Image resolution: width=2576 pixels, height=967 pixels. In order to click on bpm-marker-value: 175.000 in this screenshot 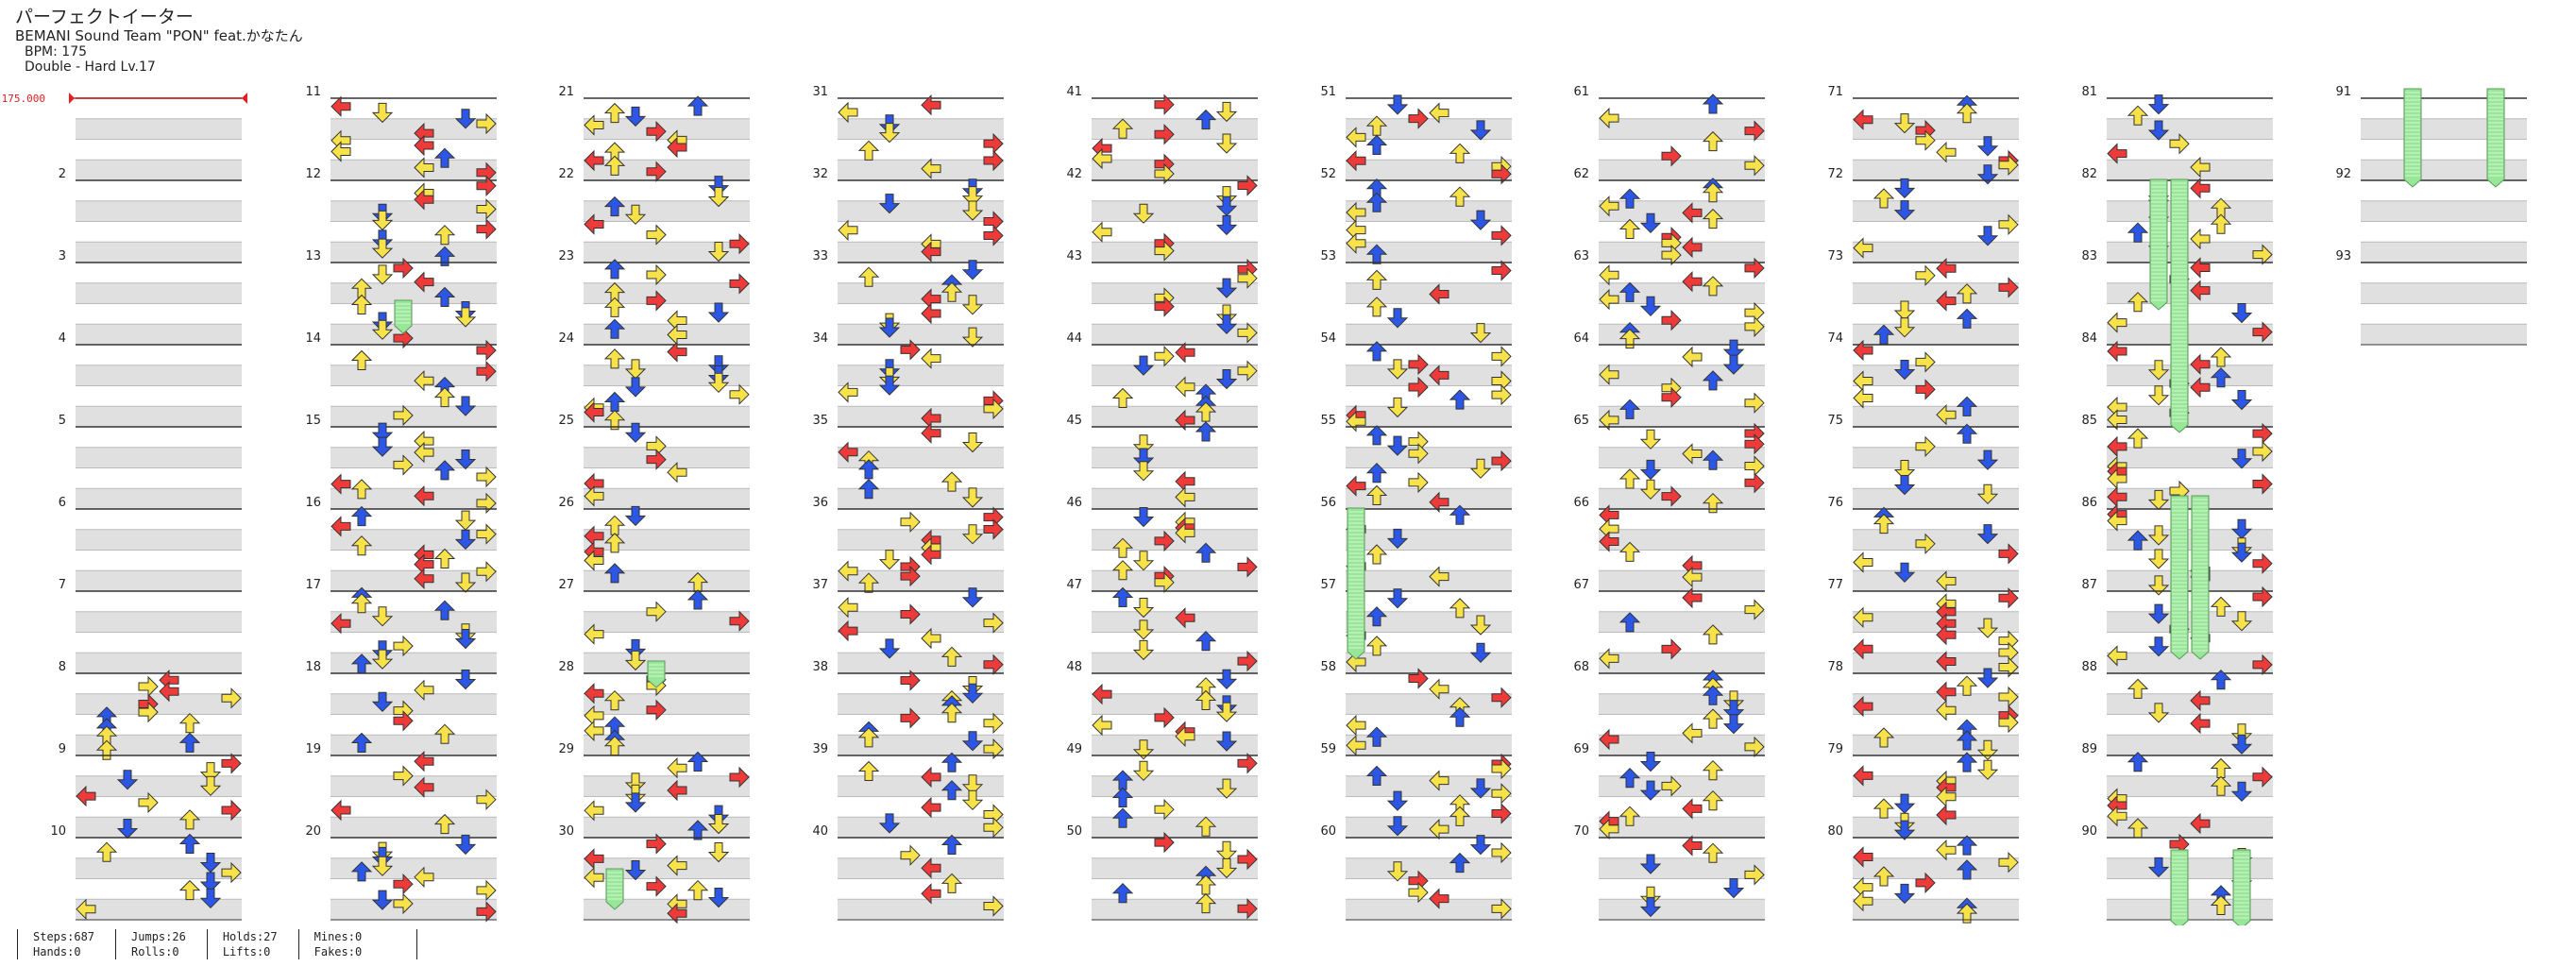, I will do `click(23, 99)`.